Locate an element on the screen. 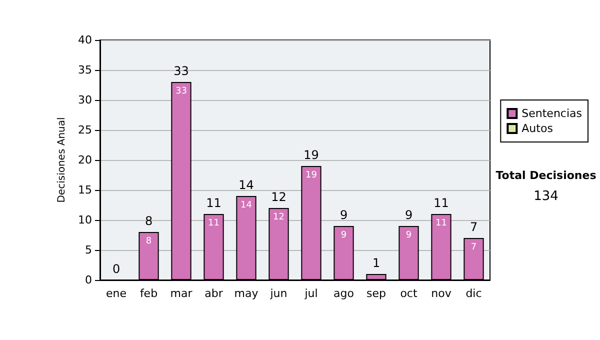 The image size is (600, 340). legend-label: Autos is located at coordinates (538, 128).